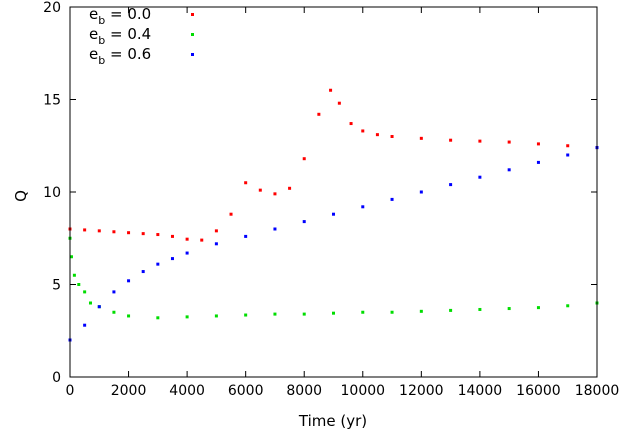 This screenshot has width=623, height=433. I want to click on legend-item: eb = 0.4, so click(141, 36).